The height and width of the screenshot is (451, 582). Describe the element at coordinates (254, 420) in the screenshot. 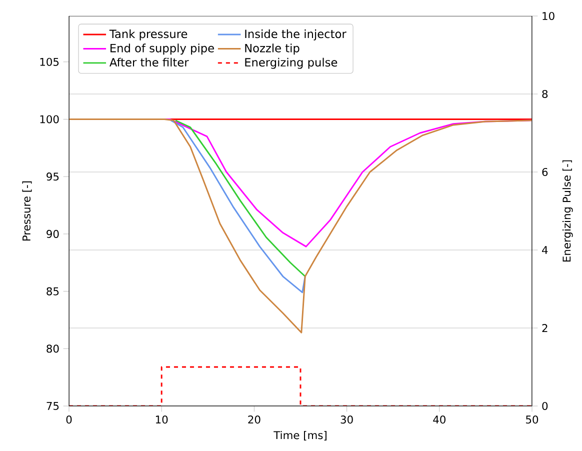

I see `x-tick-label: 20` at that location.